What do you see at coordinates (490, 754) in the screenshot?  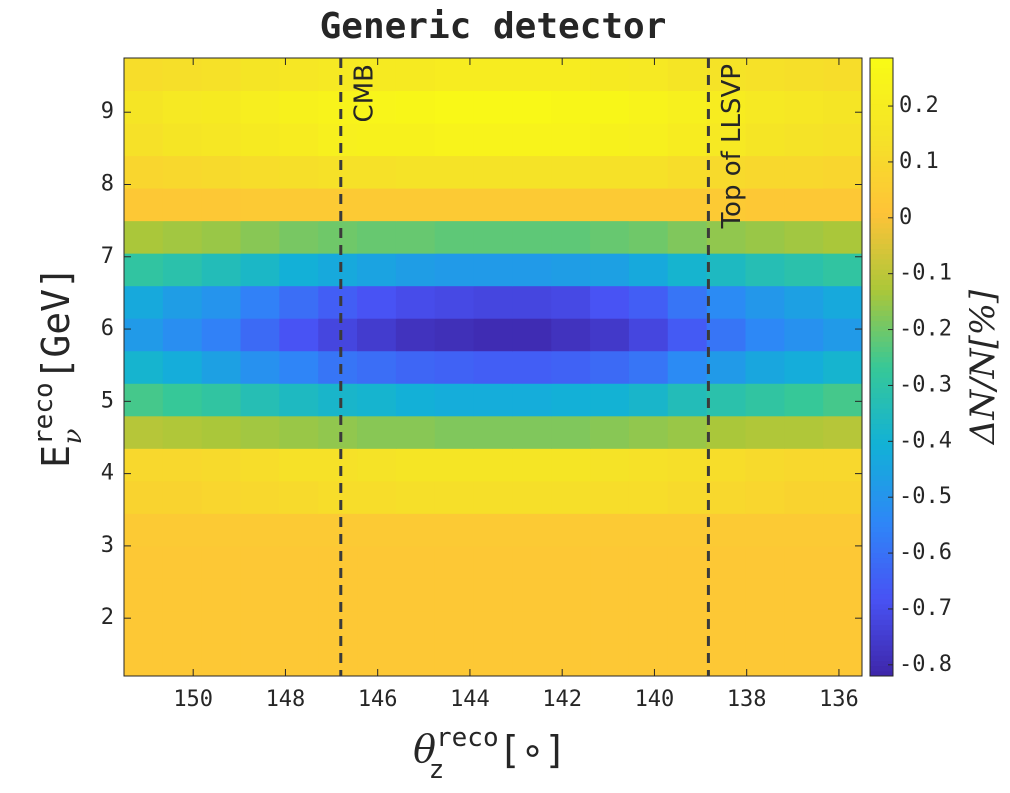 I see `x-axis-label: θreco z [∘]` at bounding box center [490, 754].